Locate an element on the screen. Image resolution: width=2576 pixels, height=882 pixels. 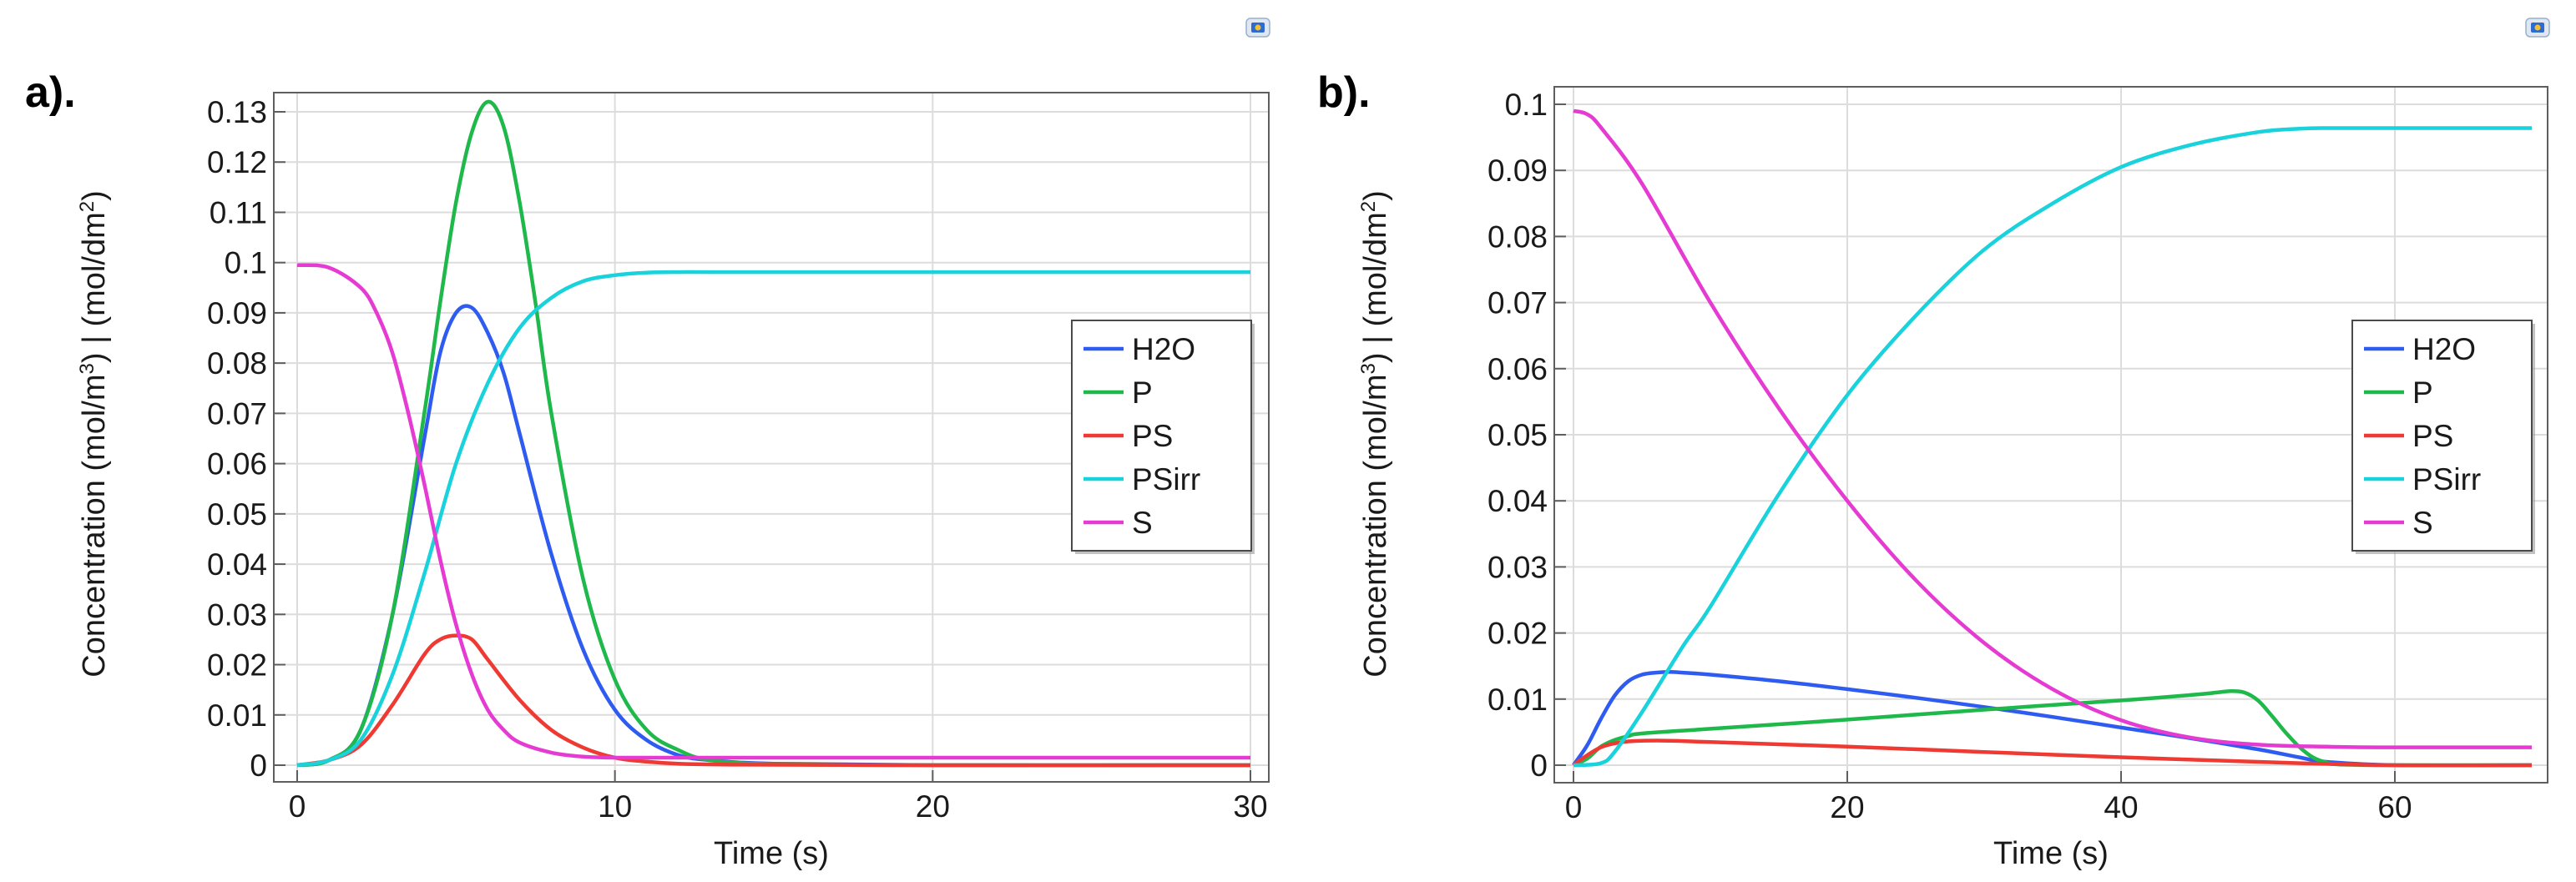
y-axis-label-b: Concentration (mol/m3) | (mol/dm2) is located at coordinates (1375, 434).